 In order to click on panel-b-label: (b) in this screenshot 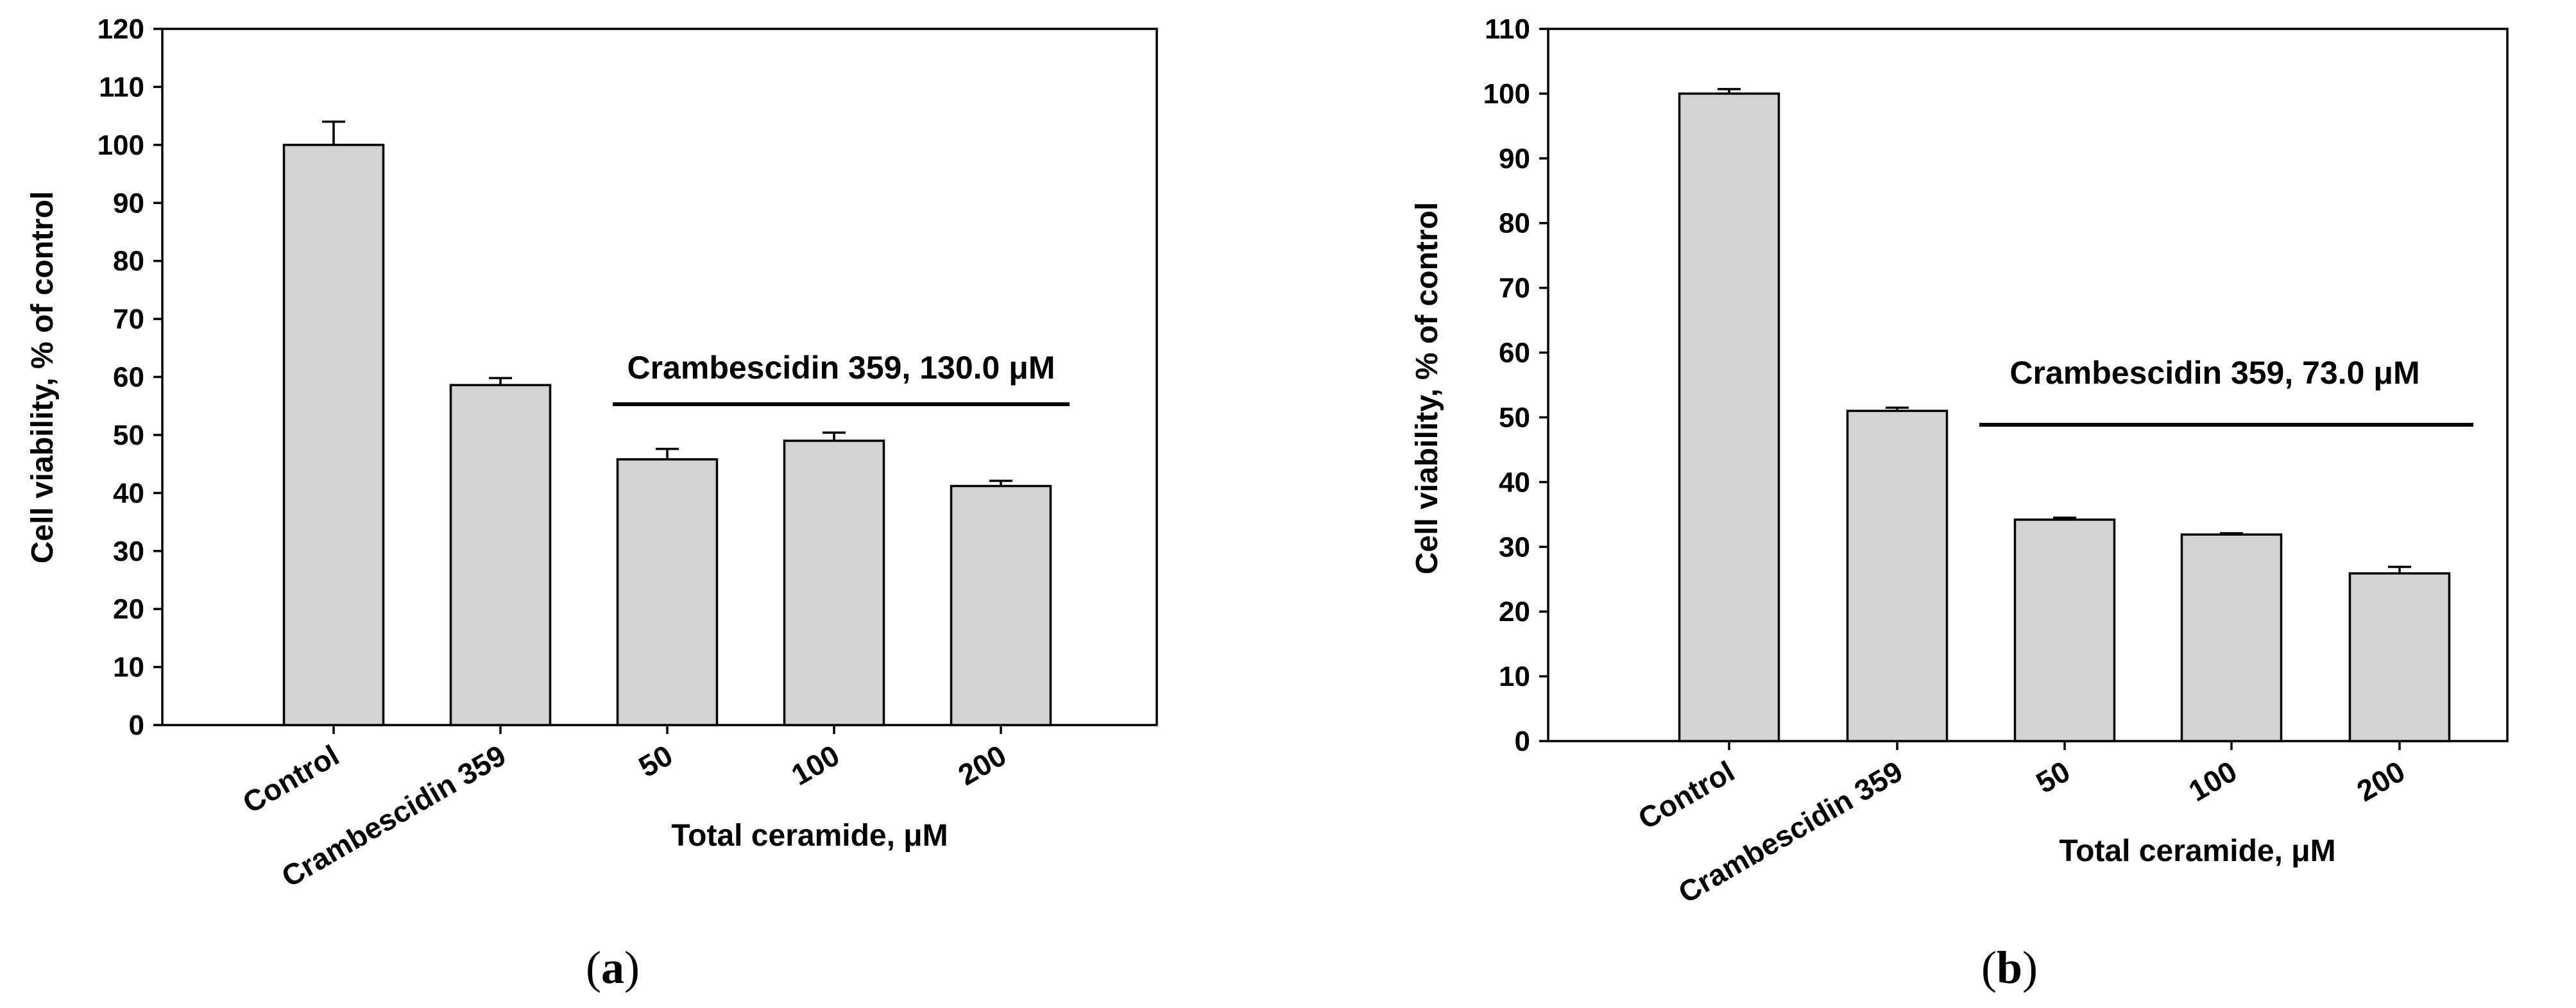, I will do `click(2009, 967)`.